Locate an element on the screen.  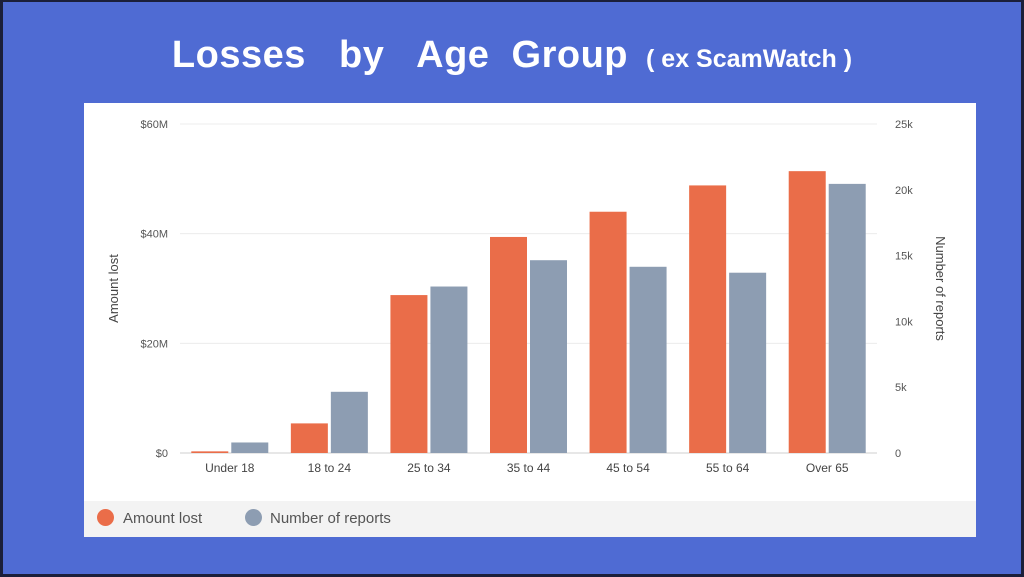
y-right-axis-title: Number of reports is located at coordinates (940, 288).